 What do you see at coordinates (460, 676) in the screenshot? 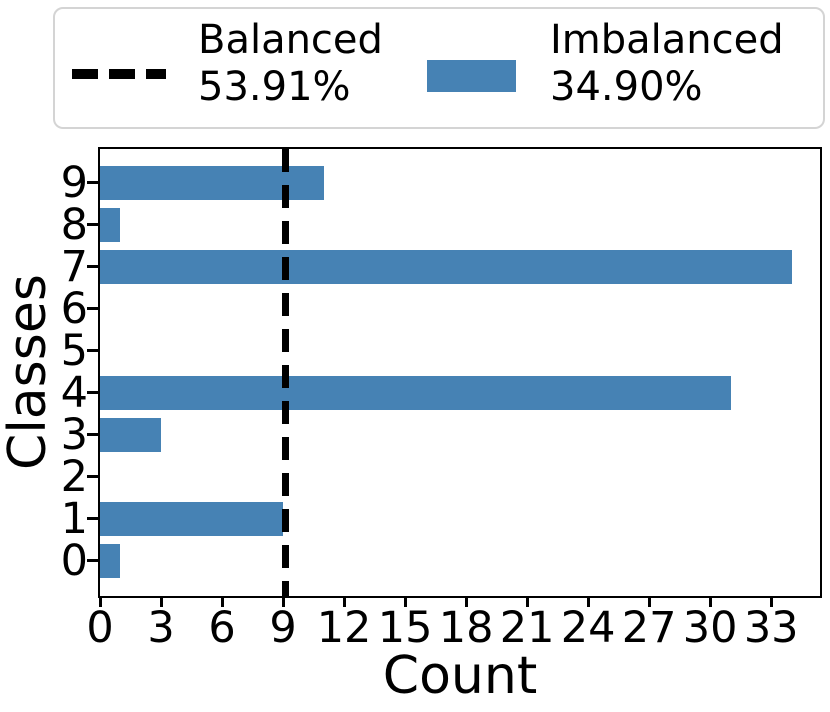
I see `x-axis-label: Count` at bounding box center [460, 676].